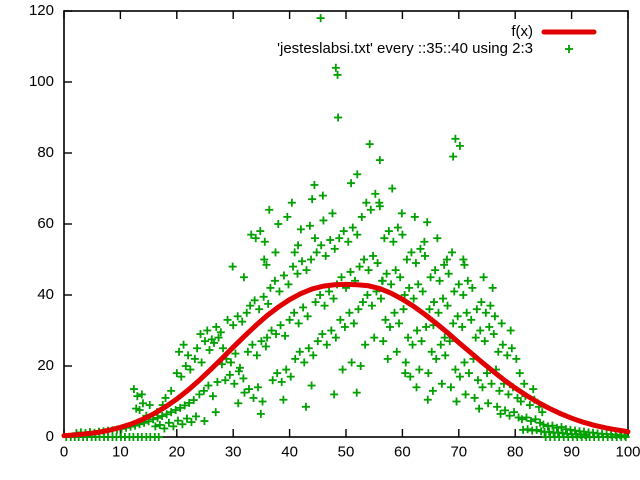 The height and width of the screenshot is (480, 640). Describe the element at coordinates (569, 49) in the screenshot. I see `legend-sample-plus-datafile` at that location.